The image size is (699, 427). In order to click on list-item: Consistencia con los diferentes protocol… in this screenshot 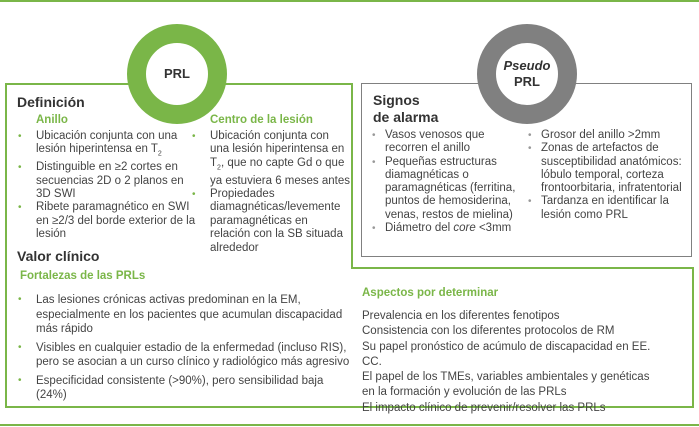, I will do `click(488, 331)`.